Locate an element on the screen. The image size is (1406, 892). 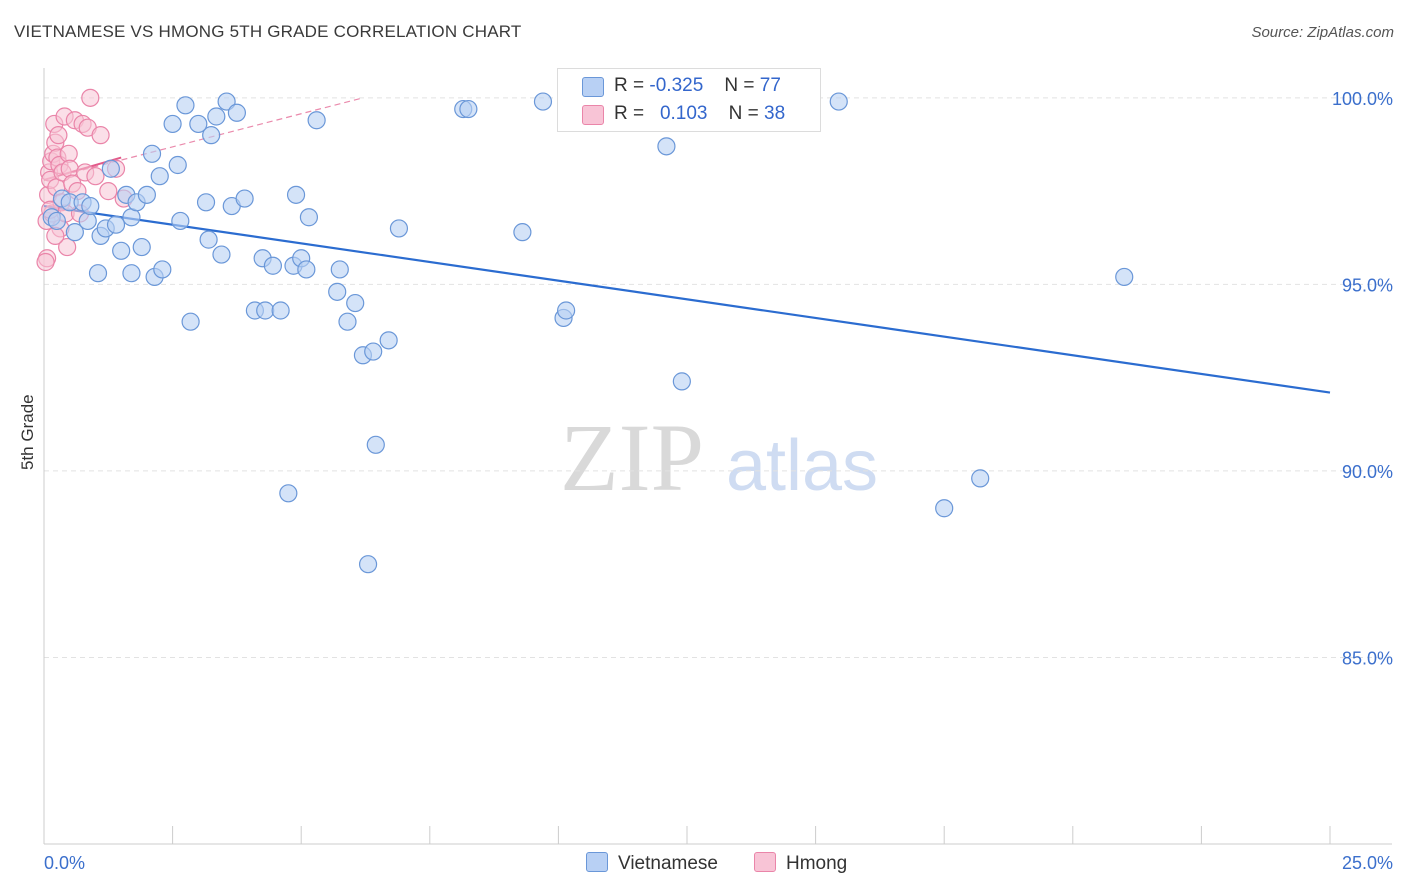
legend-r-value-hmong: 0.103 is located at coordinates (683, 113).